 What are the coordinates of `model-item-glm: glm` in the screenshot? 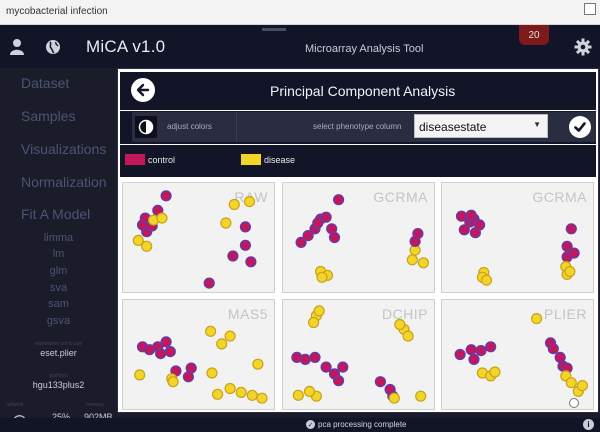 It's located at (58, 271).